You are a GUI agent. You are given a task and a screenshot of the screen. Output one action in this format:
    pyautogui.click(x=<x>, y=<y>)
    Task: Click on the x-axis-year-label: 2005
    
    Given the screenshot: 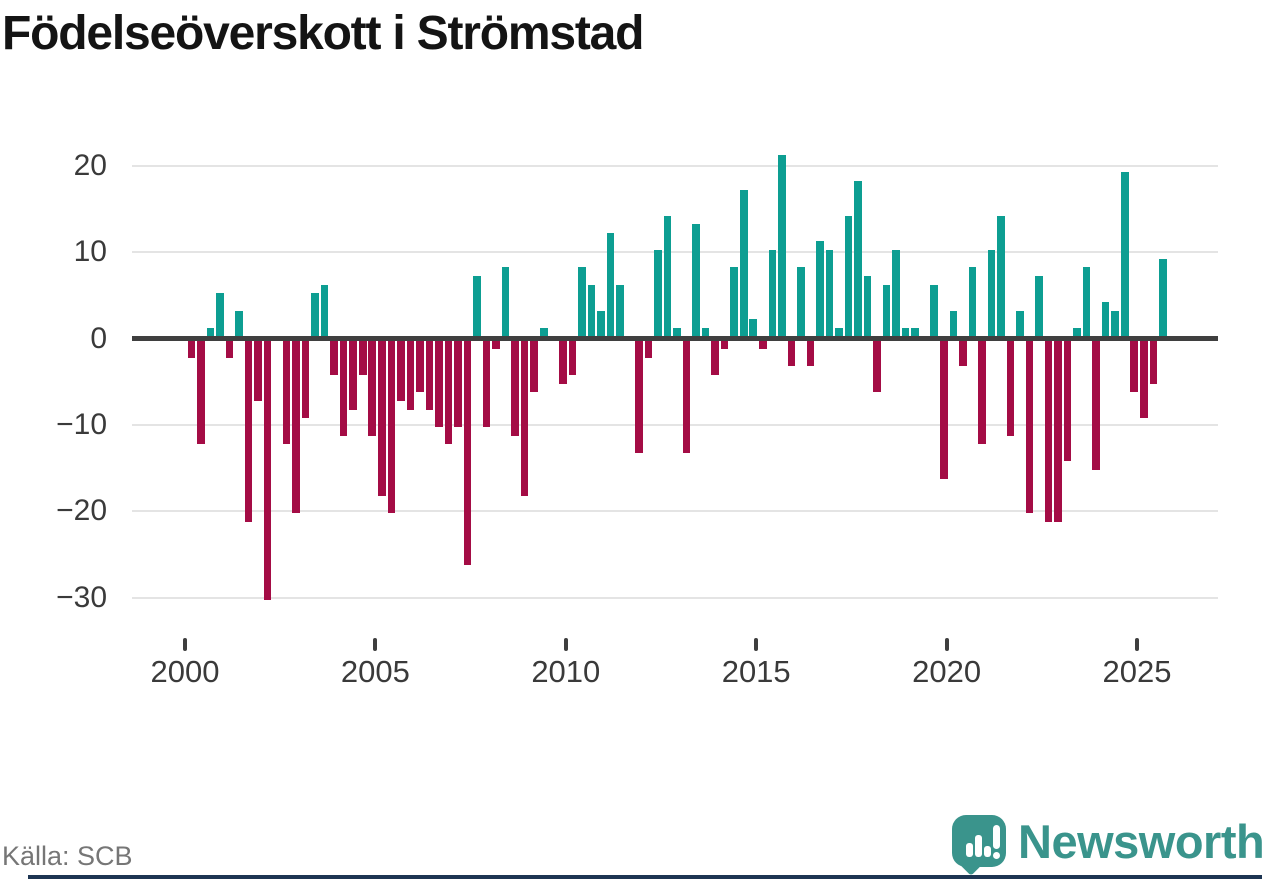 What is the action you would take?
    pyautogui.click(x=375, y=671)
    